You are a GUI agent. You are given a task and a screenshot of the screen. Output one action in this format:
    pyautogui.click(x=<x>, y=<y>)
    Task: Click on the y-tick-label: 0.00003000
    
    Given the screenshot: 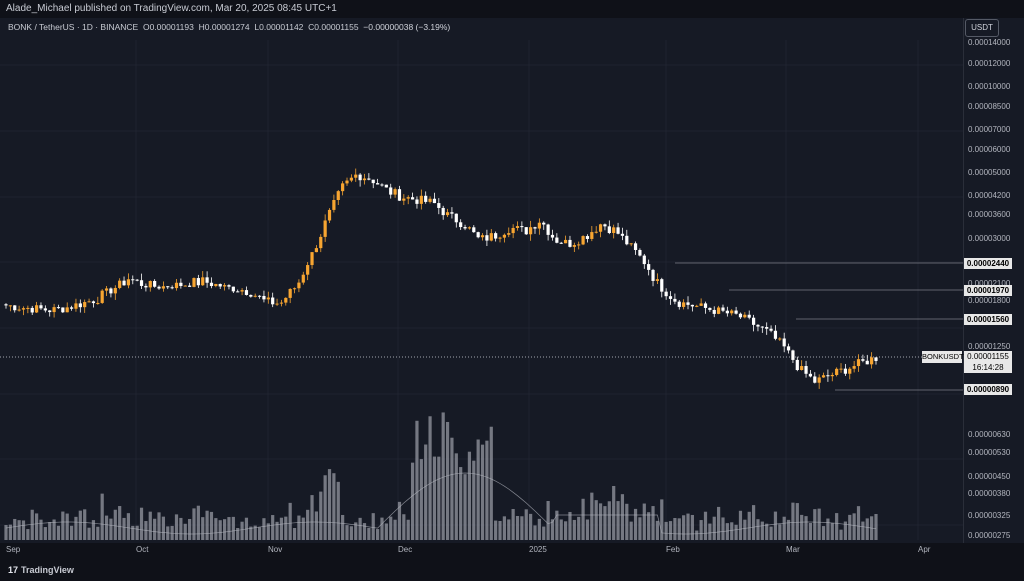 What is the action you would take?
    pyautogui.click(x=989, y=238)
    